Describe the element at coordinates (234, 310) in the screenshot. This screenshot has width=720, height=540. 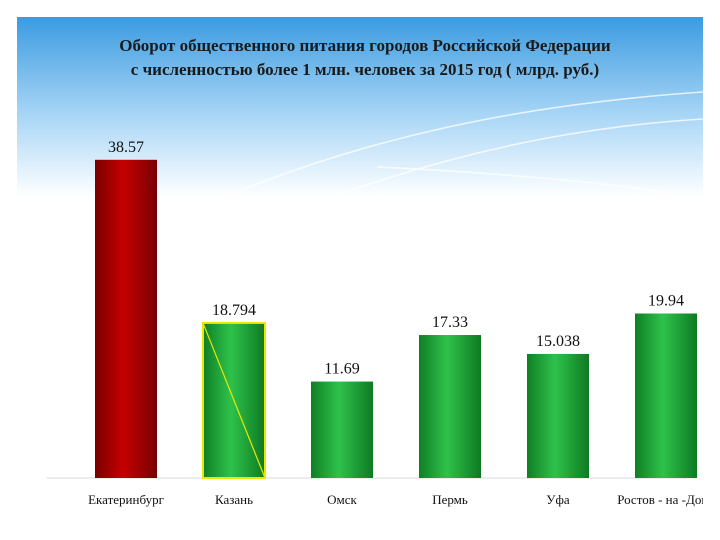
I see `value-label-1: 18.794` at that location.